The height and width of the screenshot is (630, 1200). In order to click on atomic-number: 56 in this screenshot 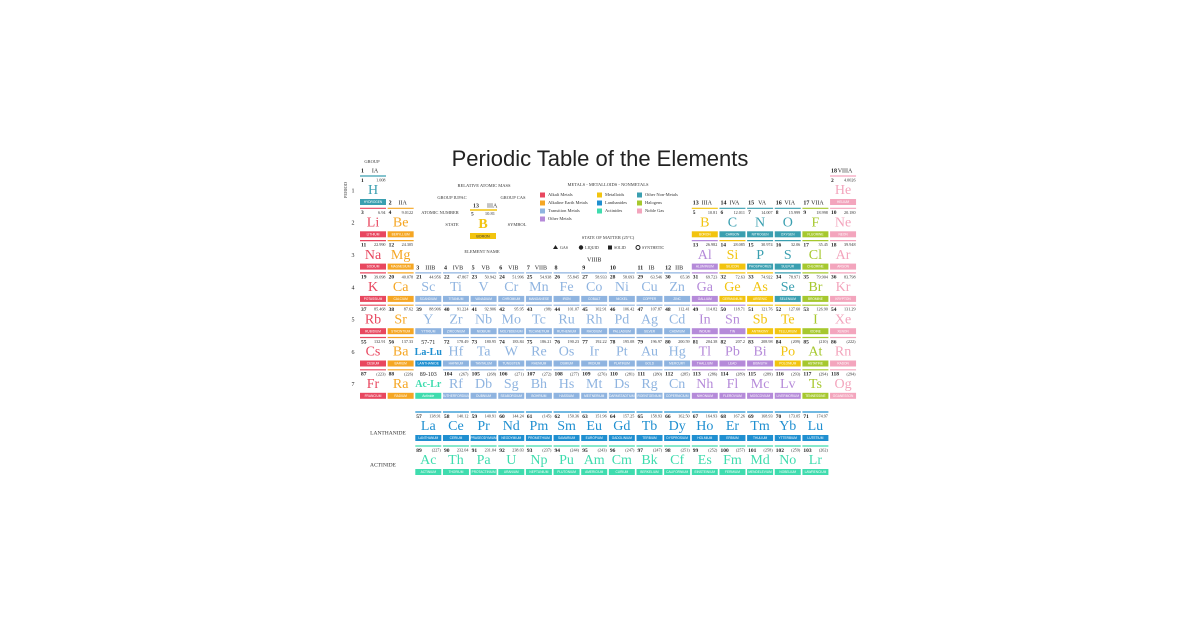, I will do `click(392, 342)`.